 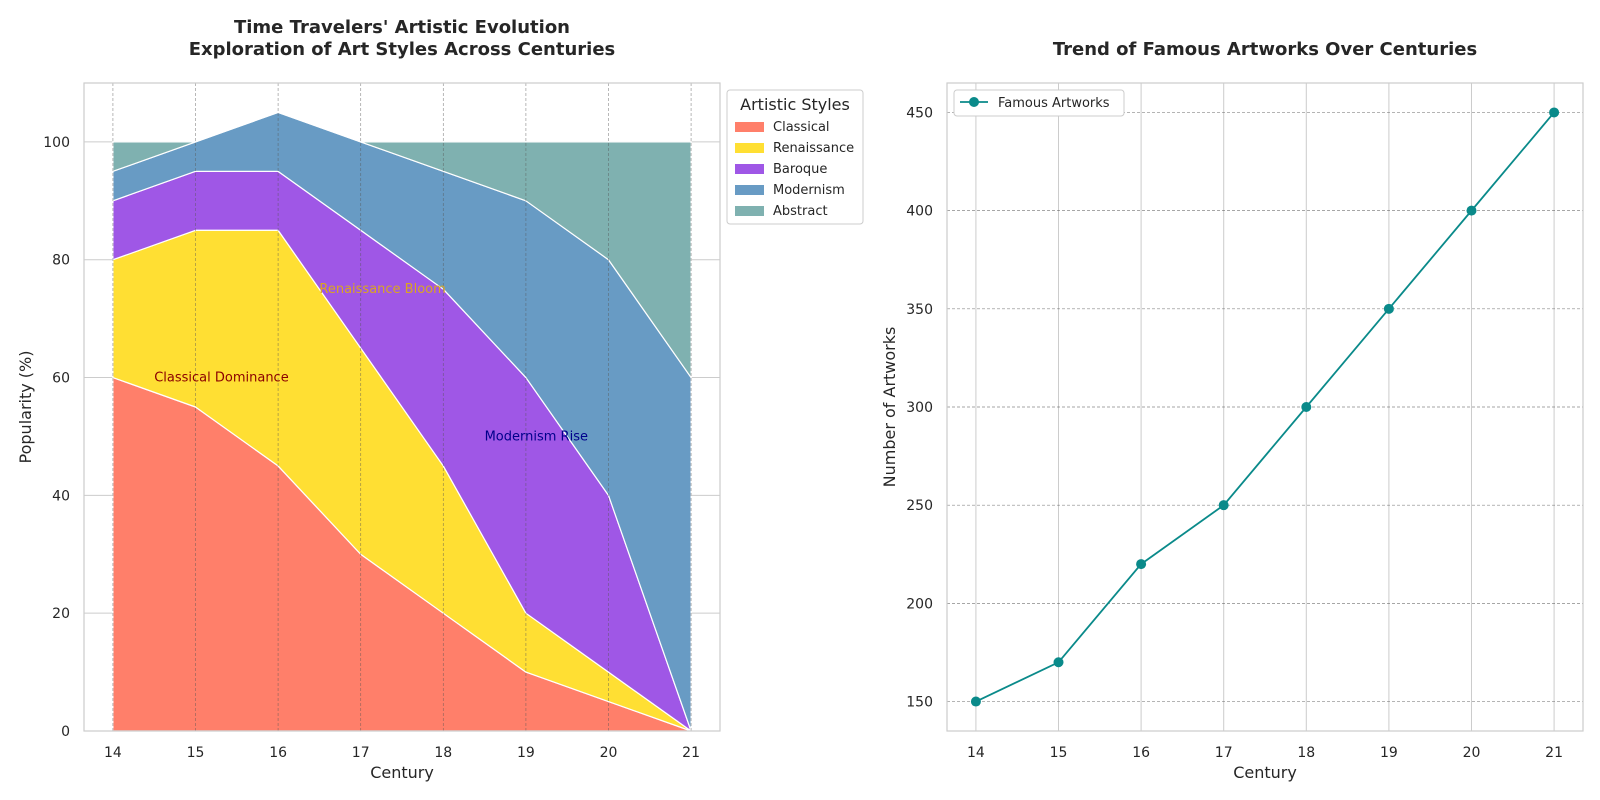 What do you see at coordinates (61, 379) in the screenshot?
I see `y-tick-label: 60` at bounding box center [61, 379].